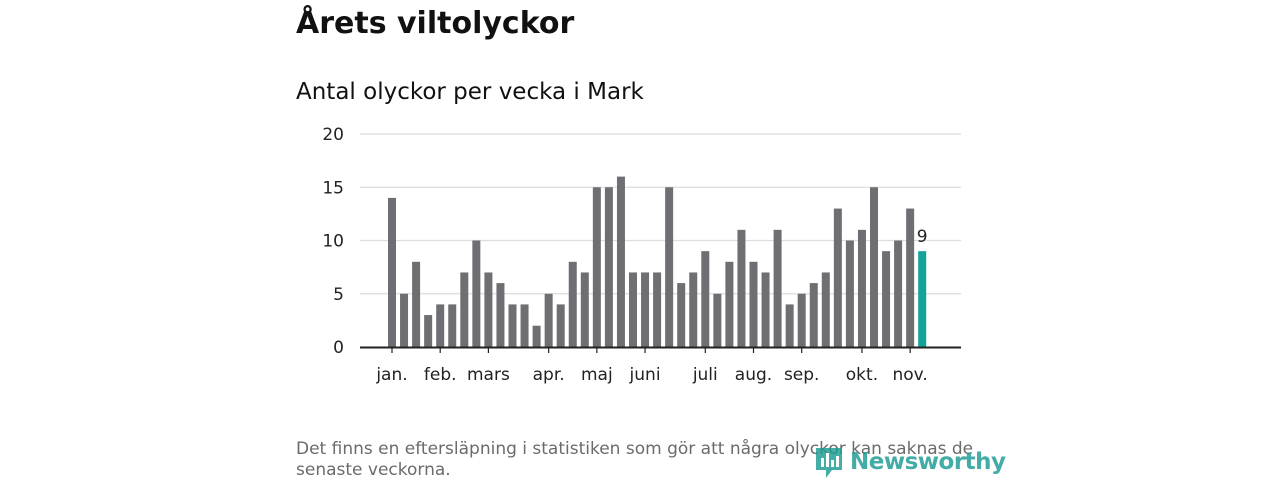 The height and width of the screenshot is (481, 1280). I want to click on x-tick-label: jan., so click(391, 375).